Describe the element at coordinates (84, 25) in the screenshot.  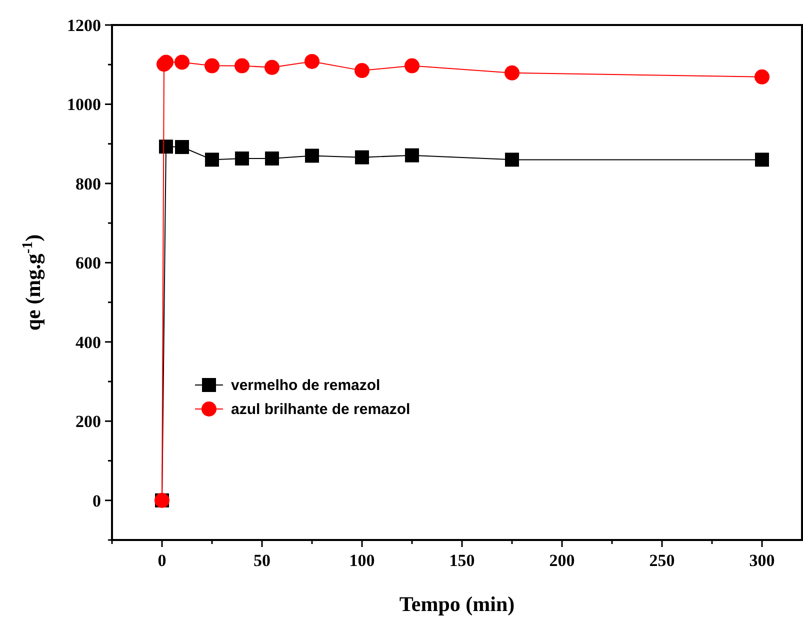
I see `y-tick-label: 1200` at that location.